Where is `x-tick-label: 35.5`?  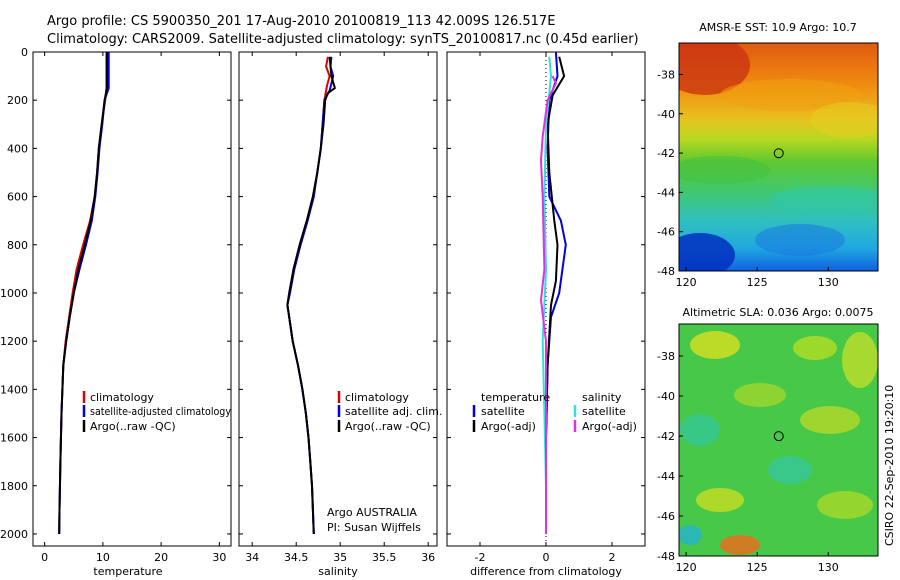
x-tick-label: 35.5 is located at coordinates (384, 557).